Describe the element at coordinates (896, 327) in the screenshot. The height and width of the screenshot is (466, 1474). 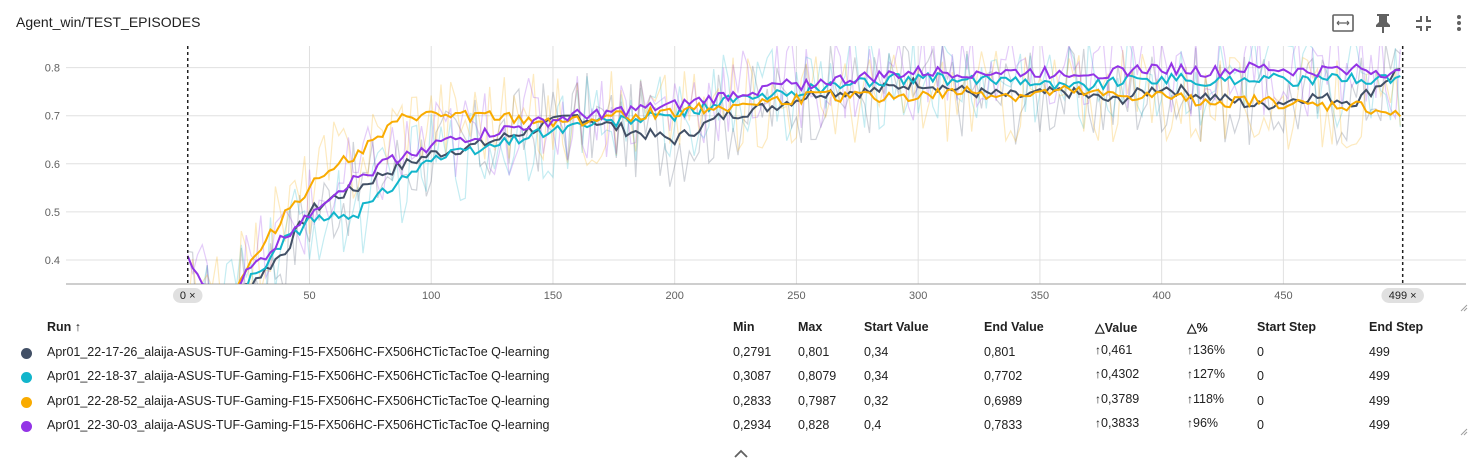
I see `header-start-value: Start Value` at that location.